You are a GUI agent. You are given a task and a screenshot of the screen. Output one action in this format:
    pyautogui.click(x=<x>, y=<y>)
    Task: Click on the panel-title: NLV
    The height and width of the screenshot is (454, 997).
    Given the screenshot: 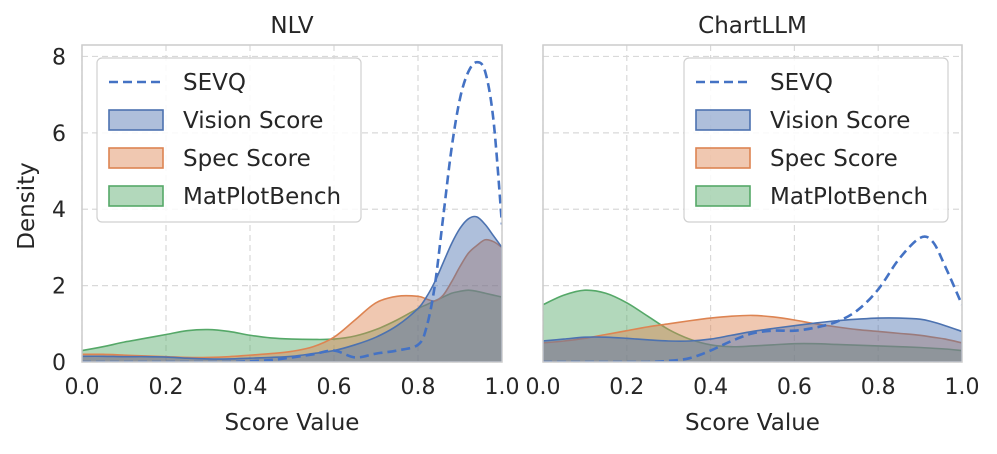 What is the action you would take?
    pyautogui.click(x=291, y=26)
    